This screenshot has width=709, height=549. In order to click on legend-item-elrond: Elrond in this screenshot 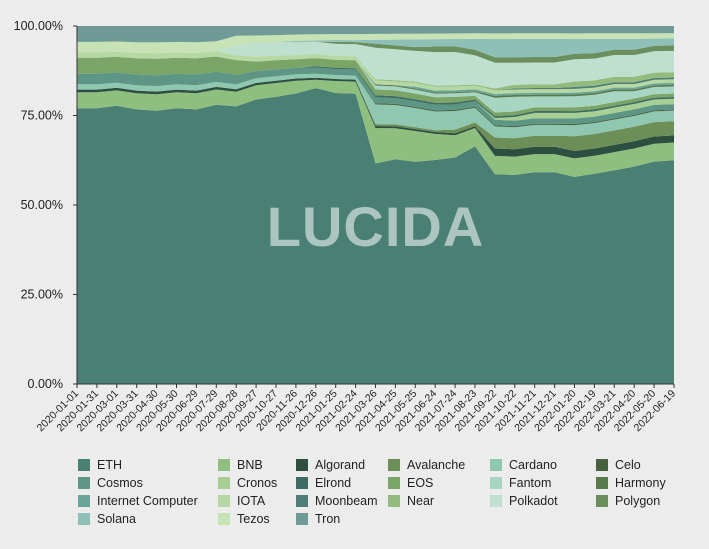, I will do `click(323, 483)`.